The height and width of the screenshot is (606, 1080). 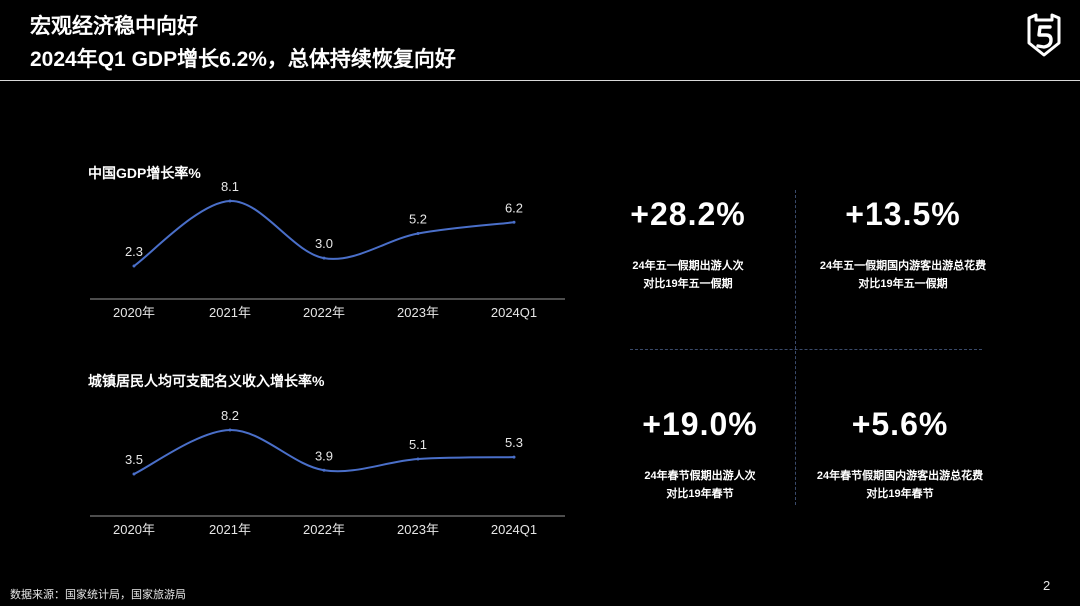 I want to click on kpi-value: +28.2%, so click(x=688, y=214).